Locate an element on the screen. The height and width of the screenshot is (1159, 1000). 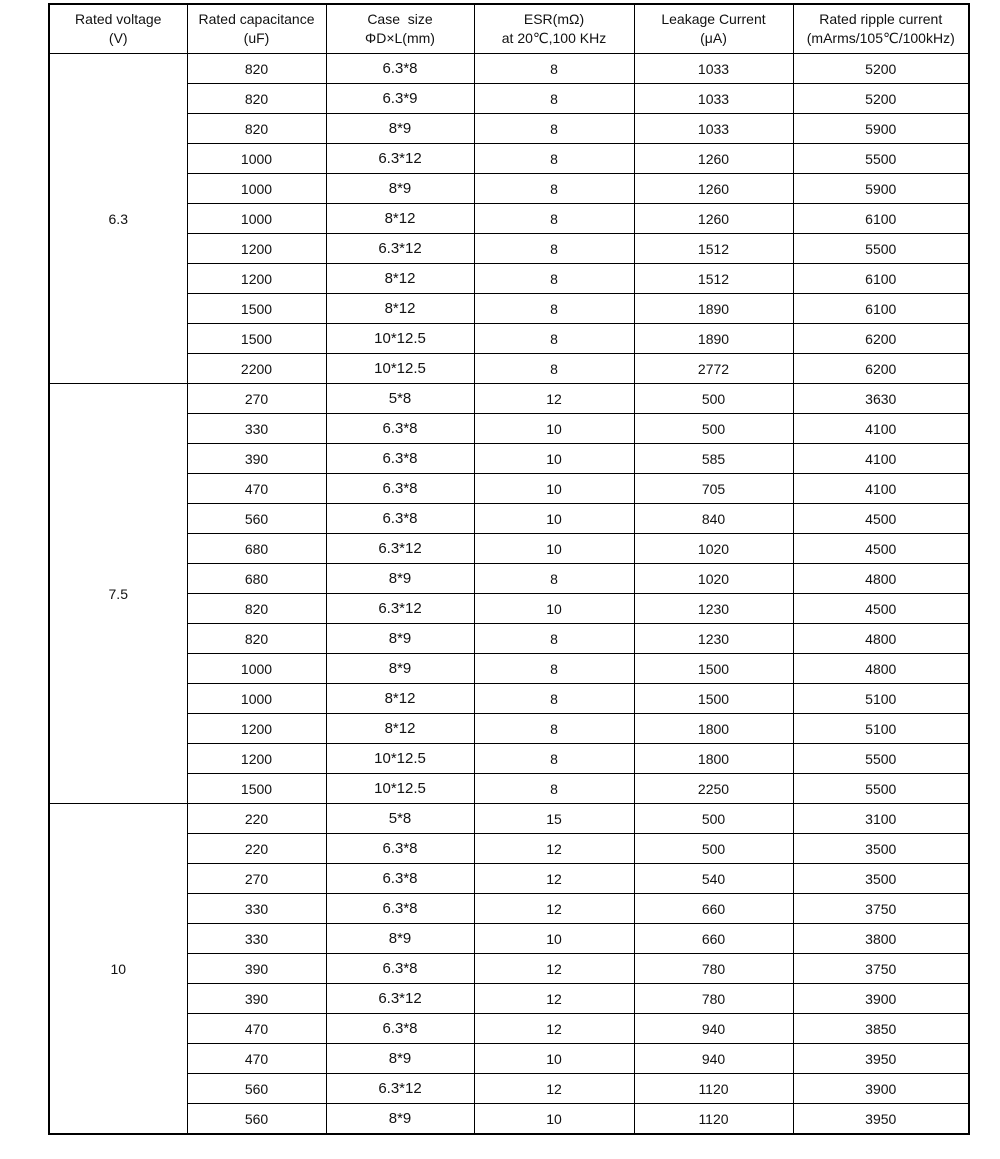
table-row: 270 6.3*8 12 540 3500 is located at coordinates (509, 878).